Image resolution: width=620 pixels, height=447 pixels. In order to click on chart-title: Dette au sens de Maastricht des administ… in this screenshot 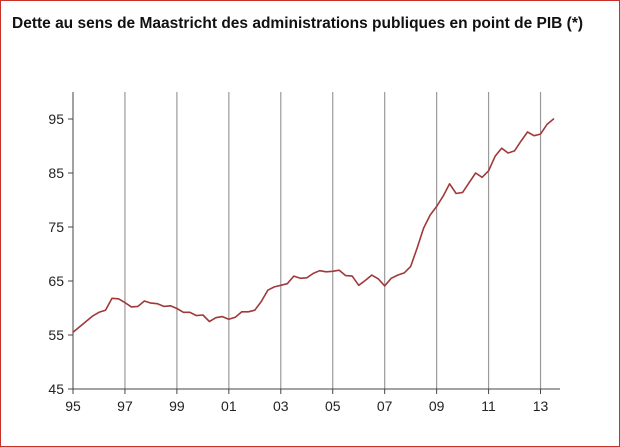, I will do `click(298, 23)`.